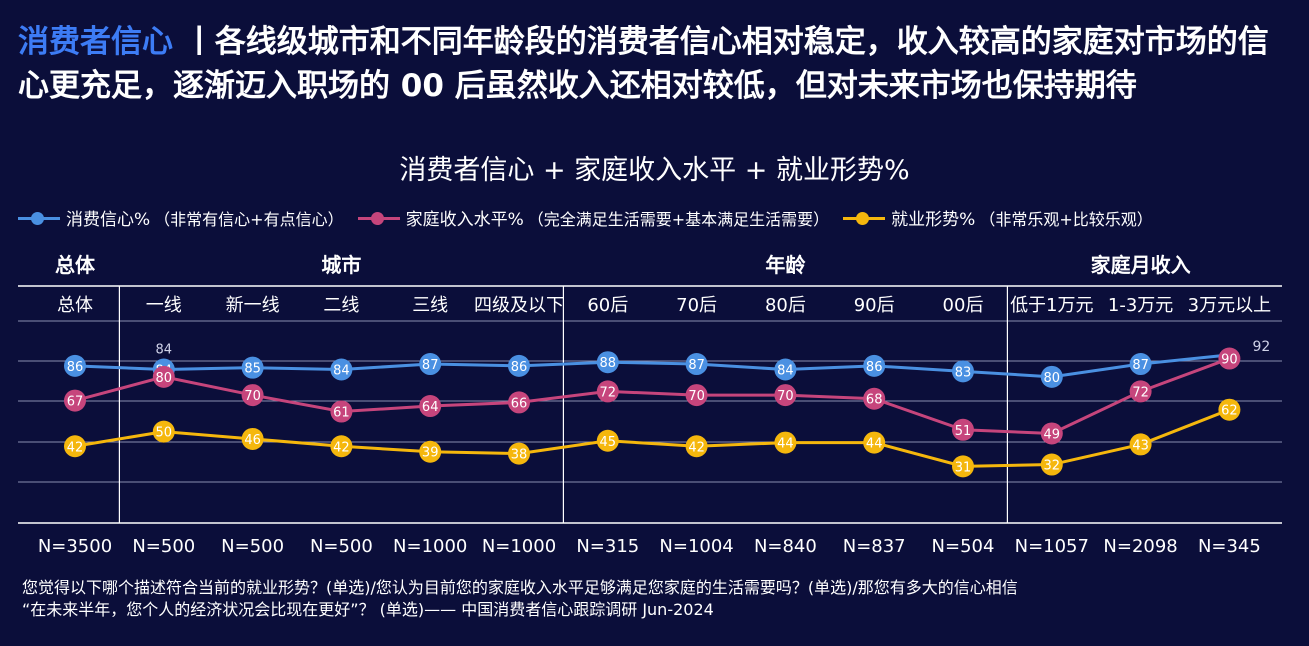 The height and width of the screenshot is (646, 1309). What do you see at coordinates (874, 305) in the screenshot?
I see `category-label-9: 90后` at bounding box center [874, 305].